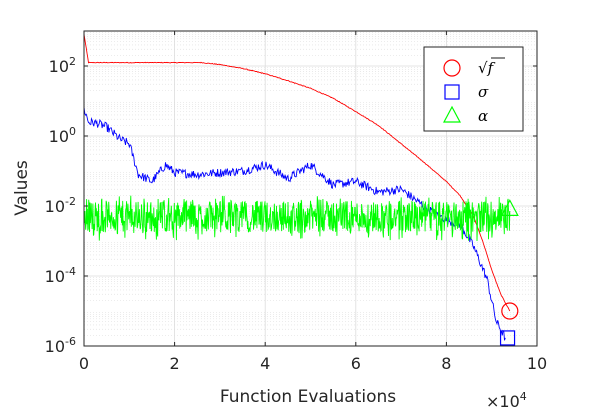 This screenshot has height=413, width=591. Describe the element at coordinates (60, 275) in the screenshot. I see `y-tick-label: 10⁻⁴` at that location.